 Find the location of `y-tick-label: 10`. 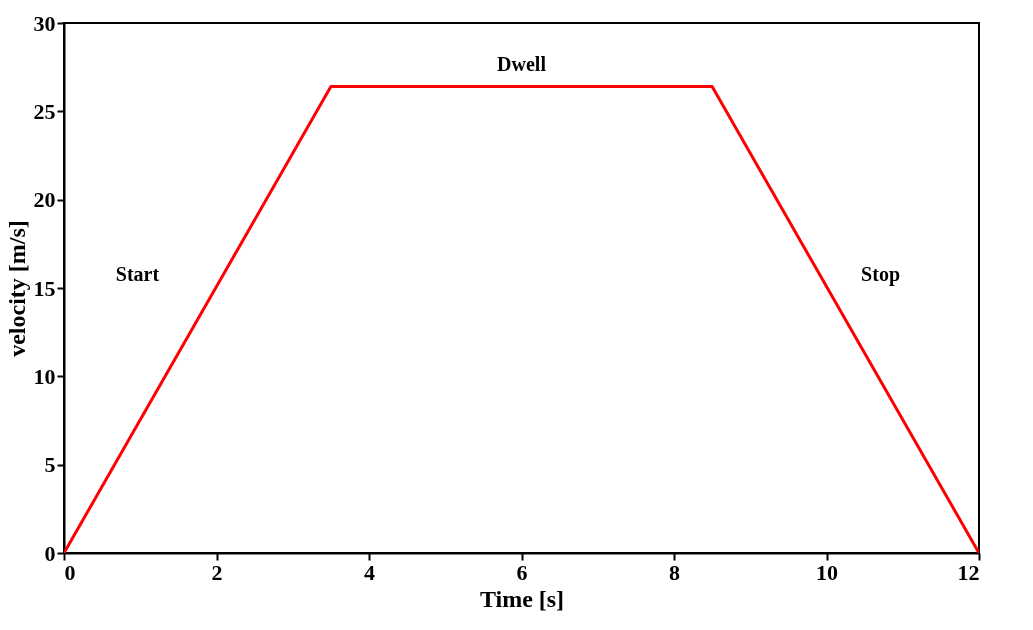

y-tick-label: 10 is located at coordinates (44, 376).